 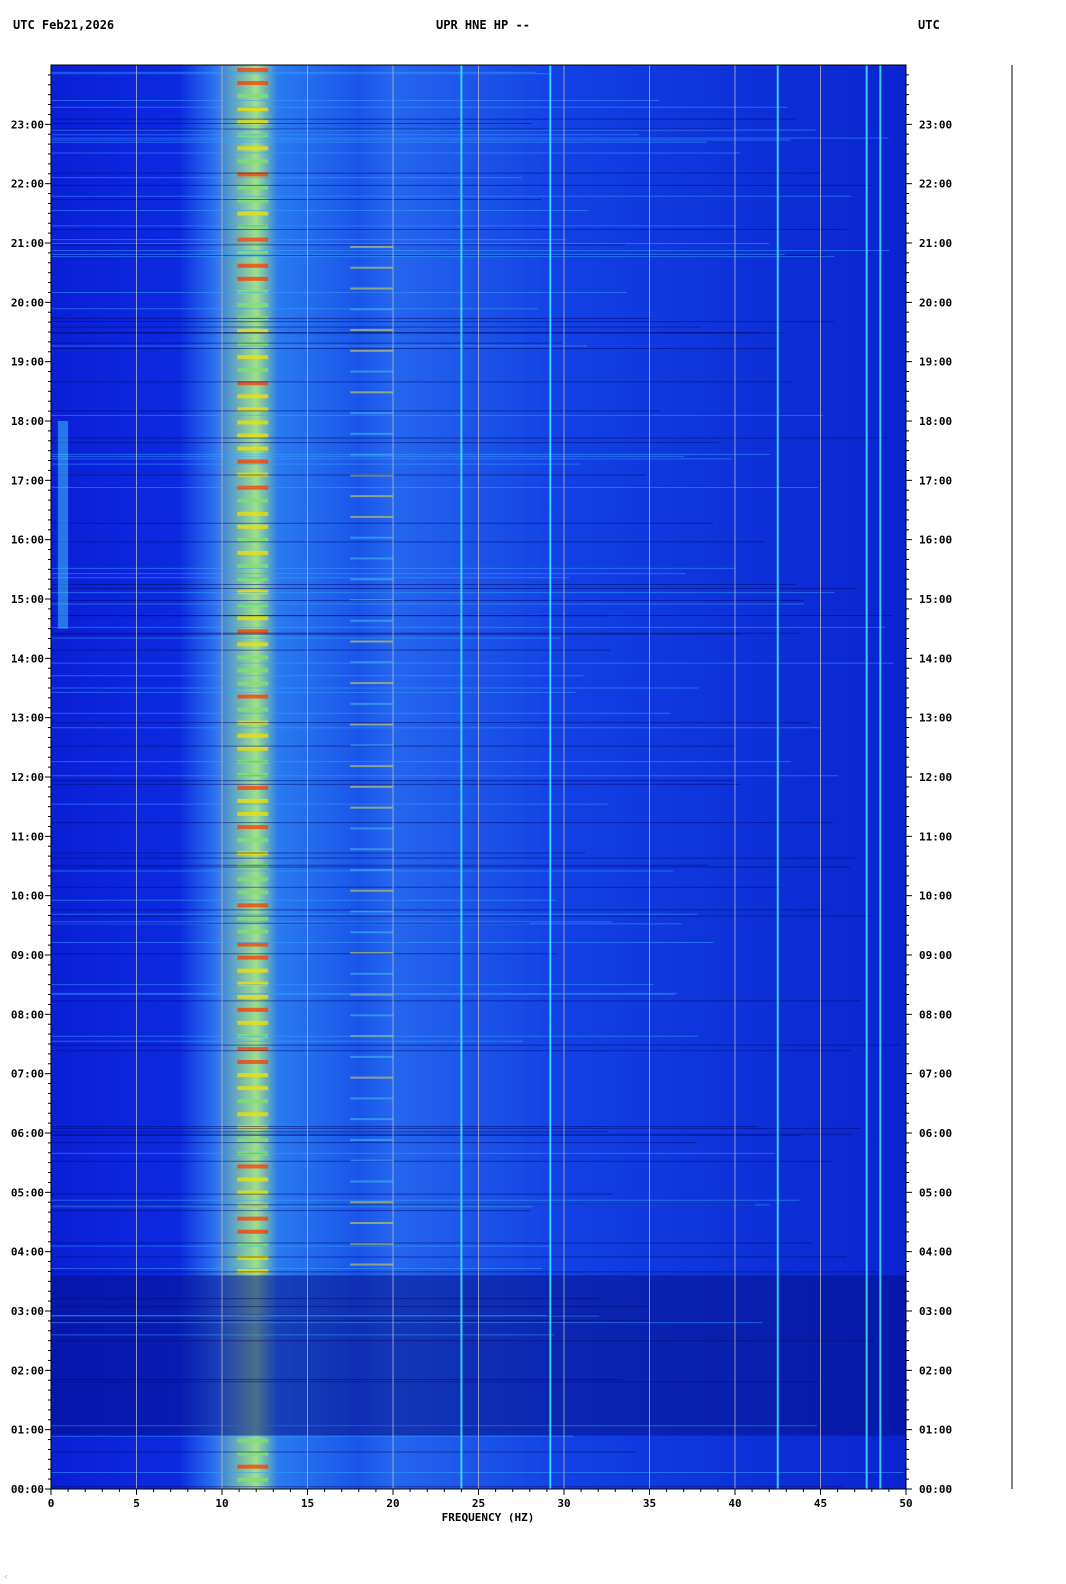 I want to click on y-tick-label-right: 10:00, so click(x=935, y=896).